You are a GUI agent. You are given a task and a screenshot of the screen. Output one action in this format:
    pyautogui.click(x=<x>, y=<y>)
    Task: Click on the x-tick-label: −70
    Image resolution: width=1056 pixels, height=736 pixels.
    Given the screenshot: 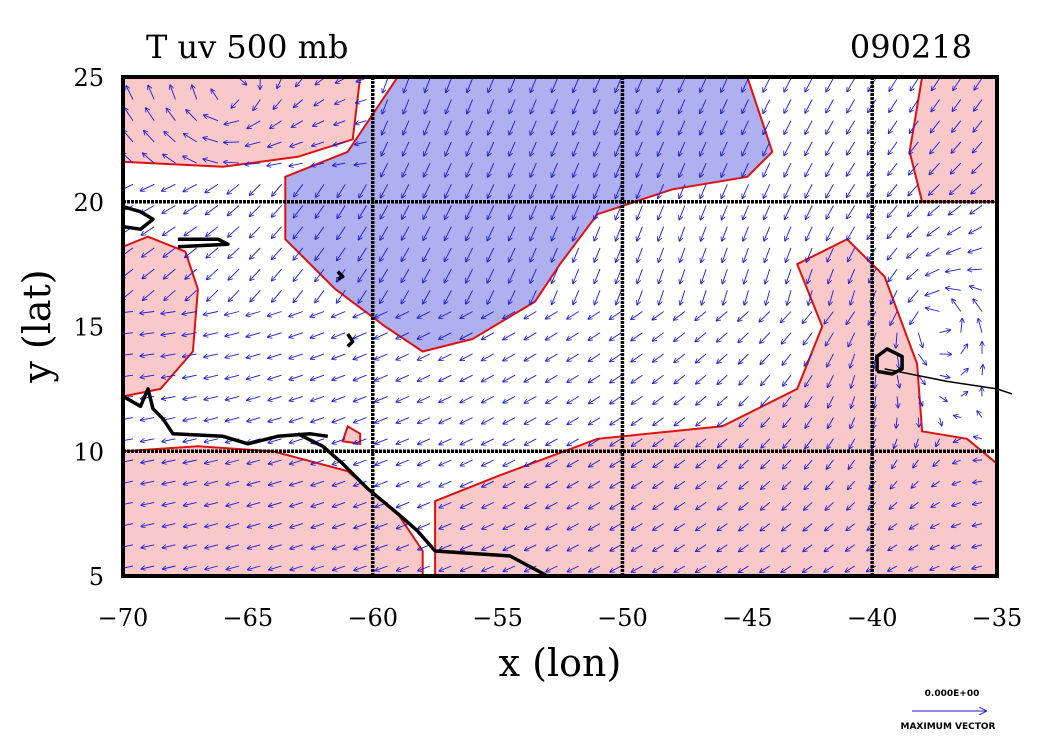 What is the action you would take?
    pyautogui.click(x=123, y=618)
    